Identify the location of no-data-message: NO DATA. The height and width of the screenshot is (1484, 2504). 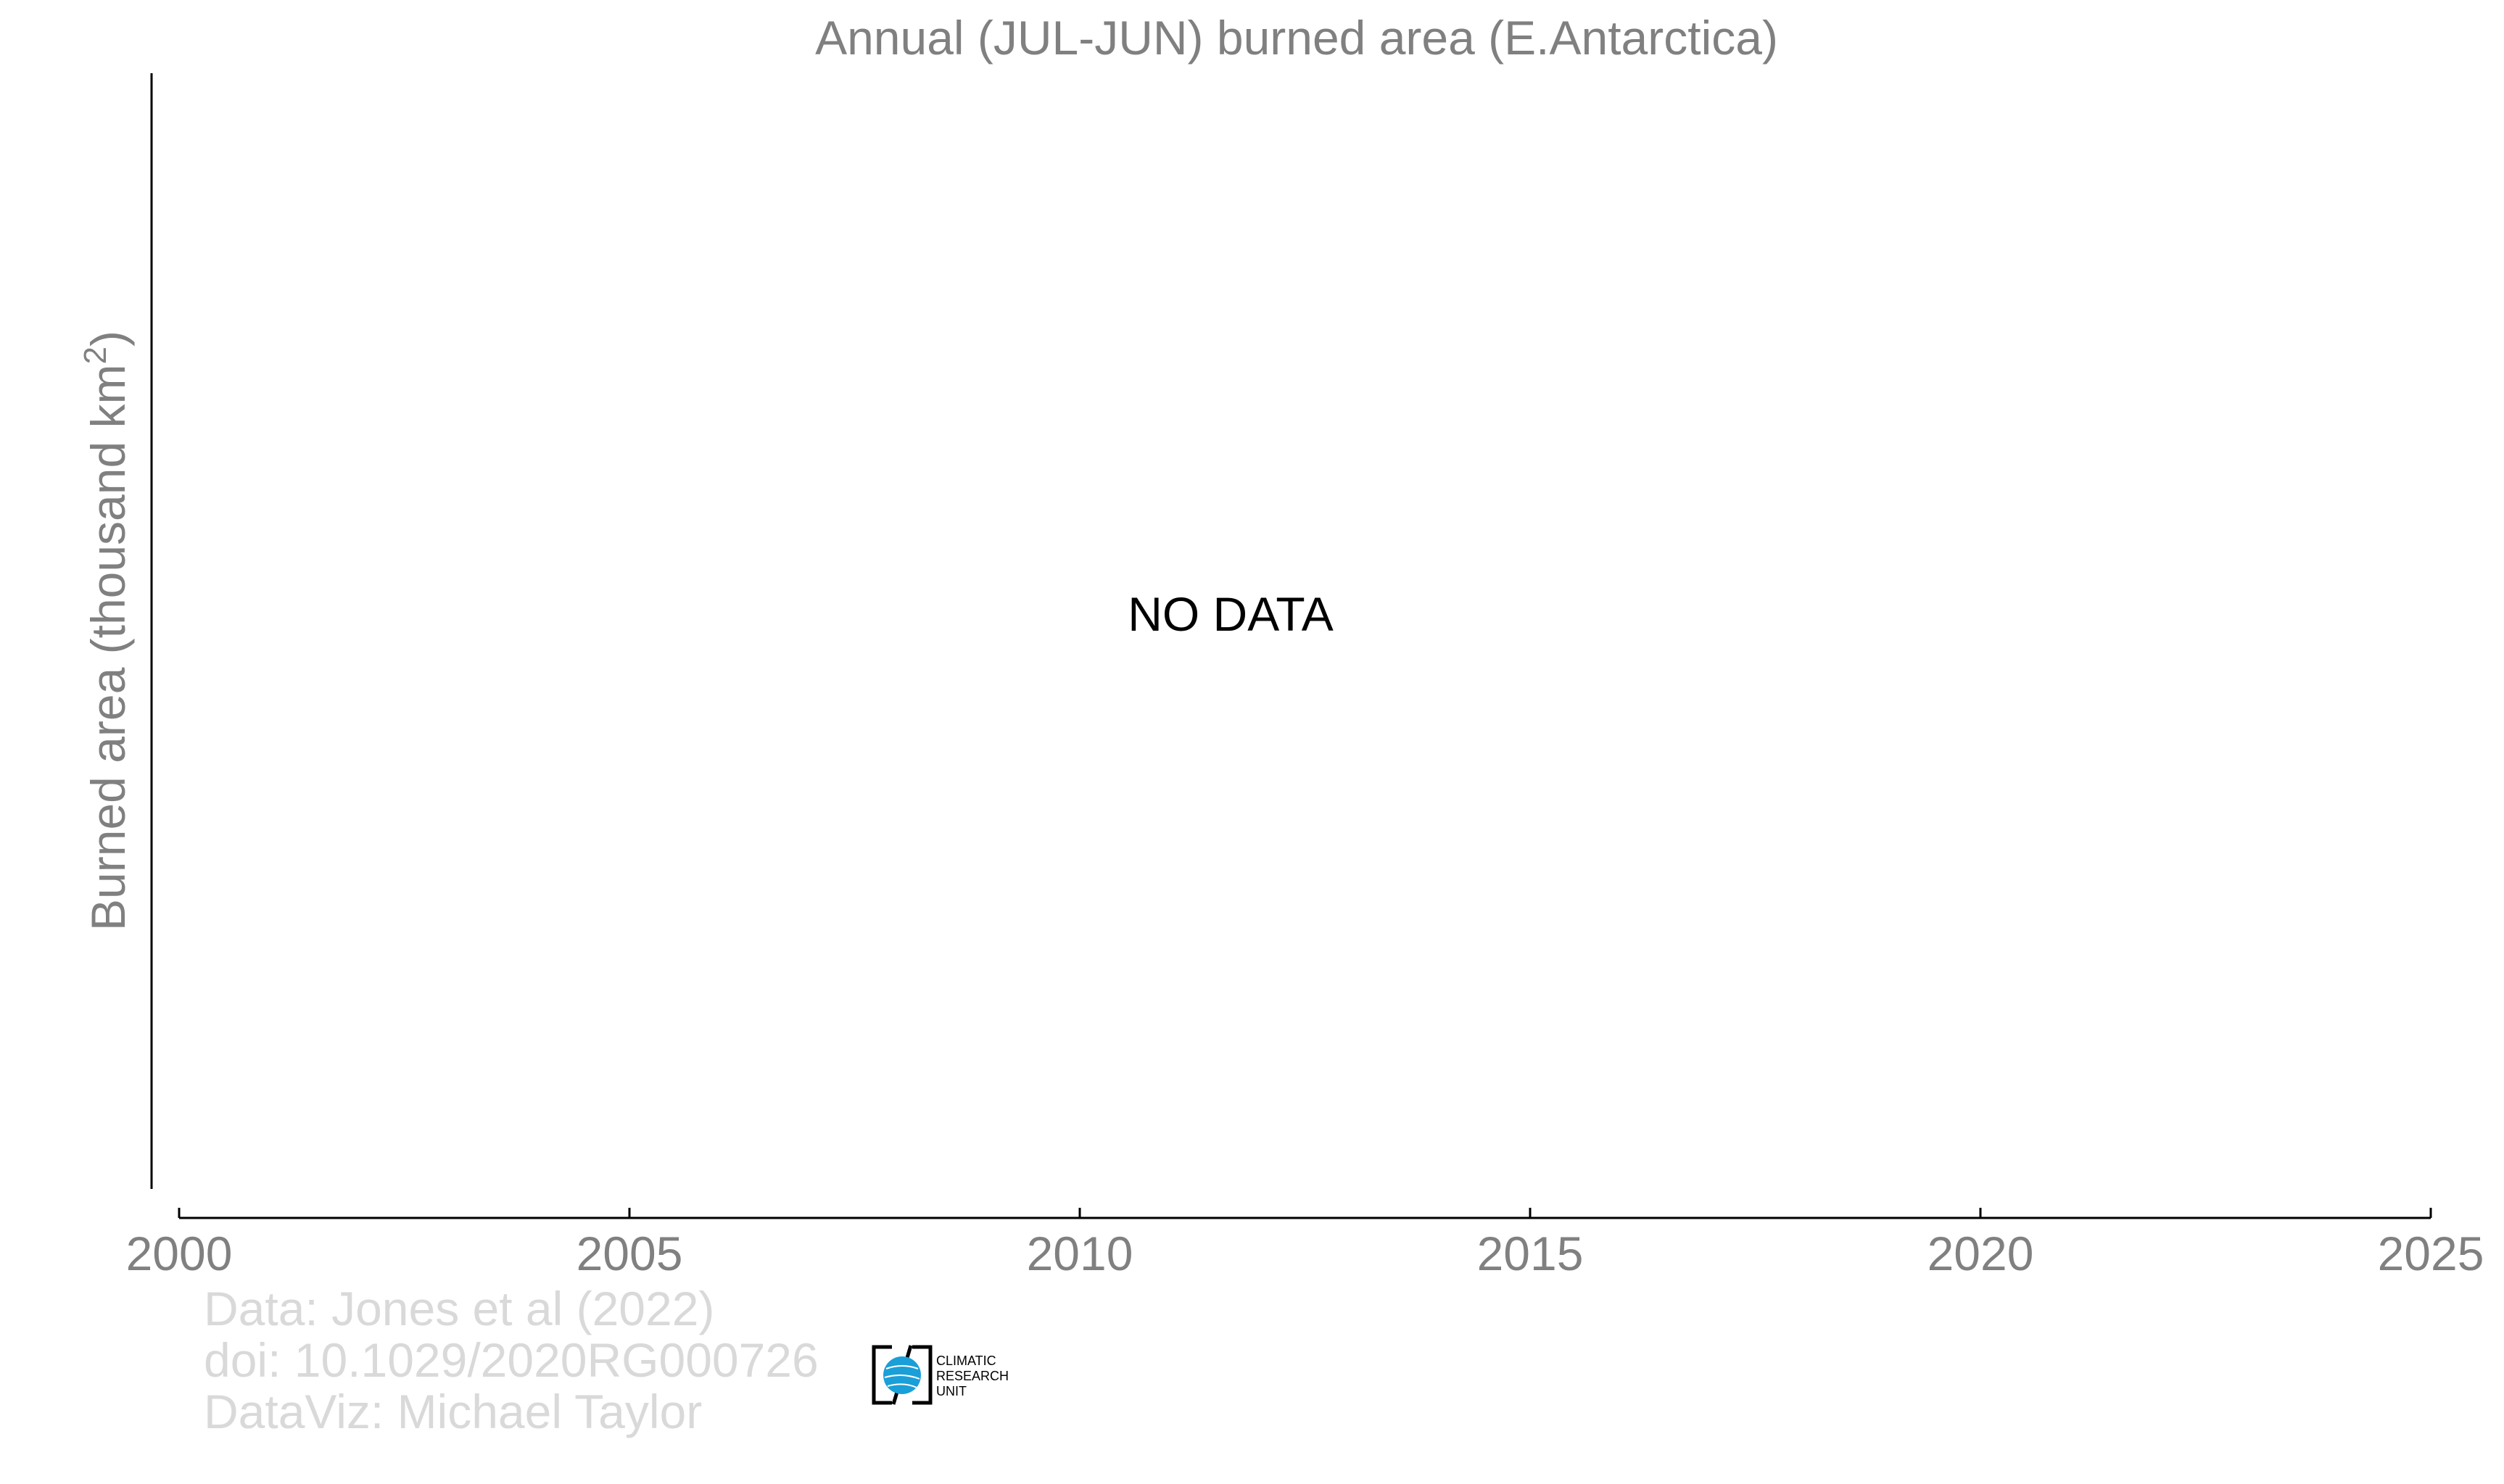
(1231, 614).